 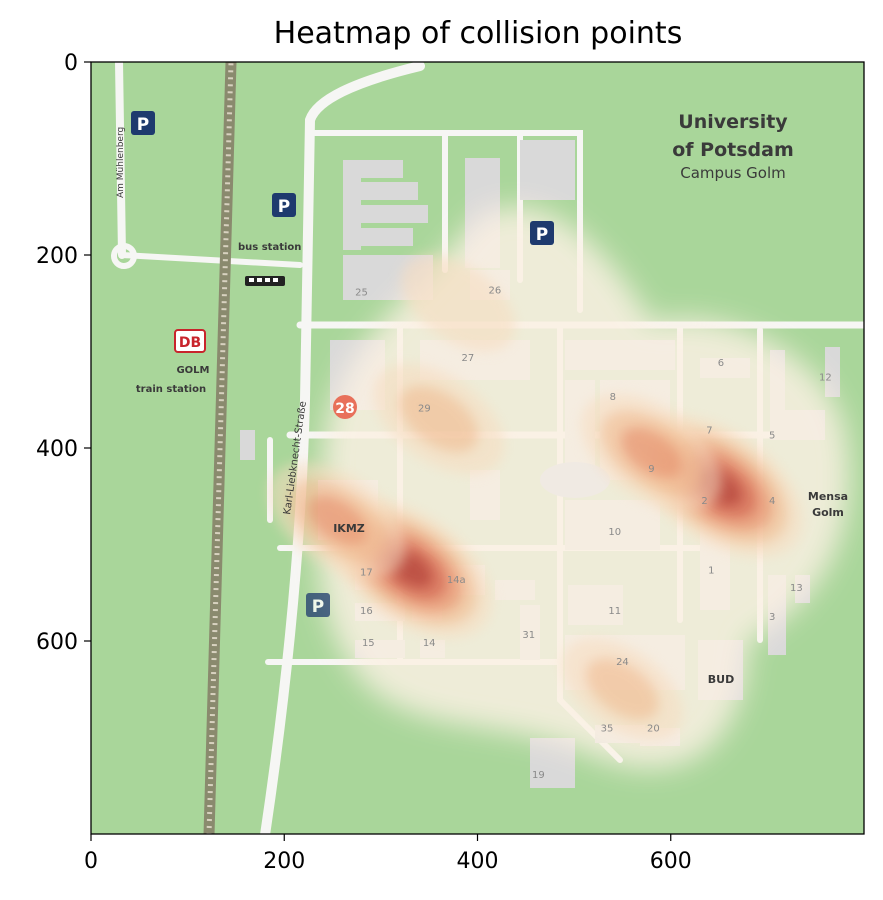 I want to click on building-number: 11, so click(x=614, y=611).